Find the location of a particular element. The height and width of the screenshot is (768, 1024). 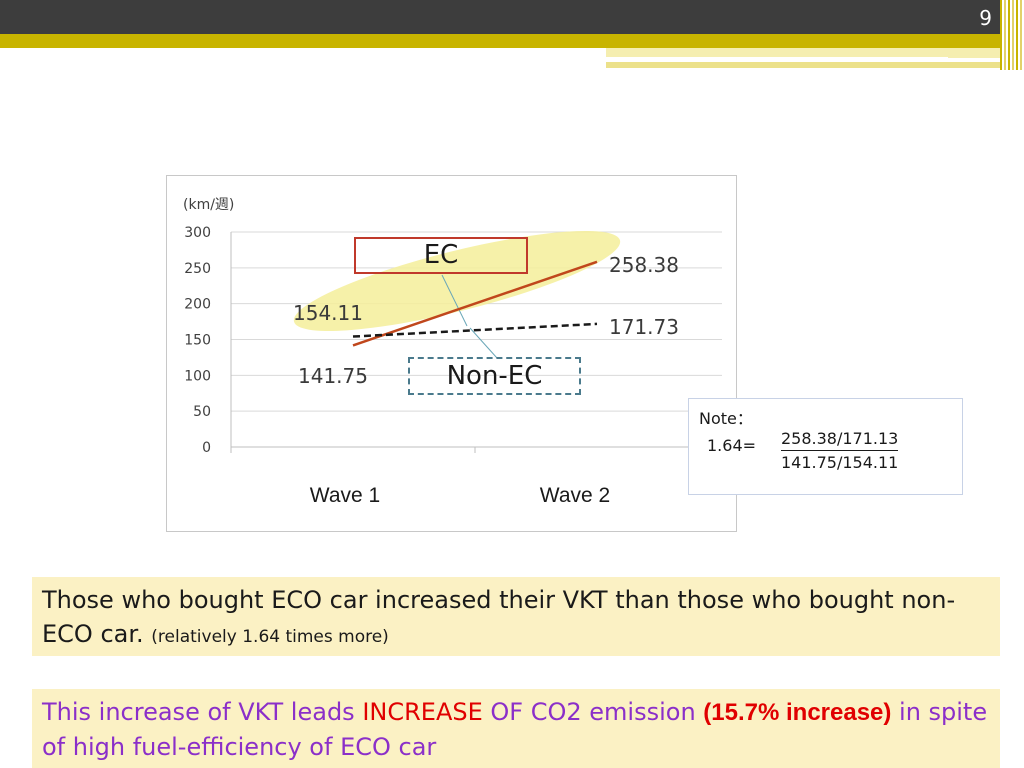

statement-2-part3: OF CO2 emission is located at coordinates (593, 712).